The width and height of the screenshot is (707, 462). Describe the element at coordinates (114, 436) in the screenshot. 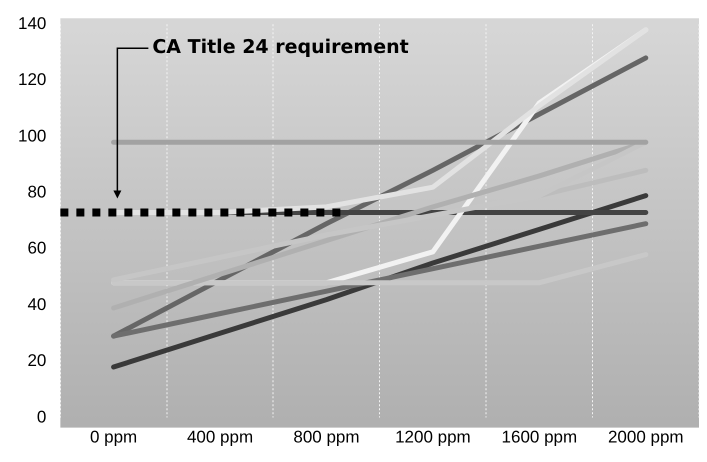

I see `x-tick-label: 0 ppm` at that location.